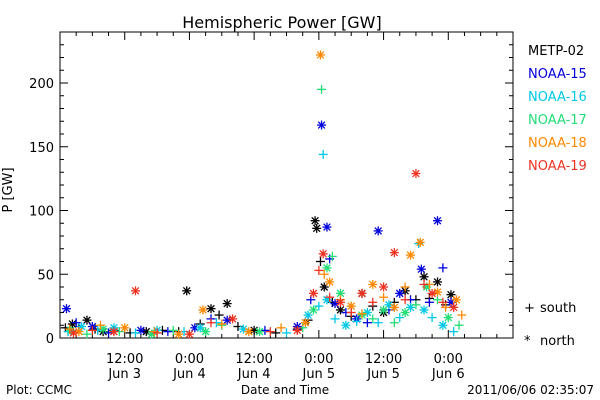  What do you see at coordinates (557, 341) in the screenshot?
I see `legend-north-label: north` at bounding box center [557, 341].